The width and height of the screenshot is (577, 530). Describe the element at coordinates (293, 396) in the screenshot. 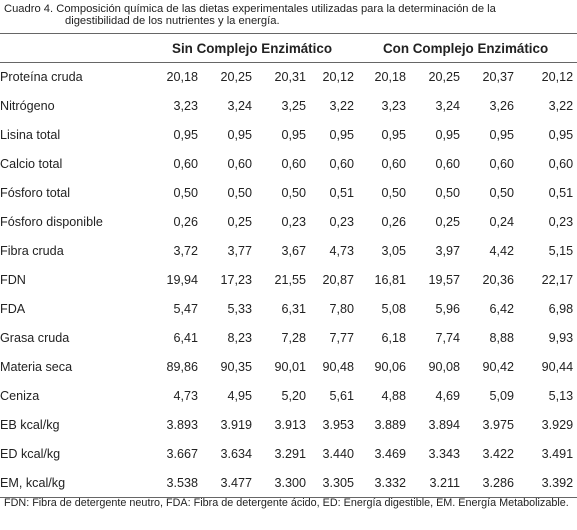

I see `value-cell: 5,20` at that location.